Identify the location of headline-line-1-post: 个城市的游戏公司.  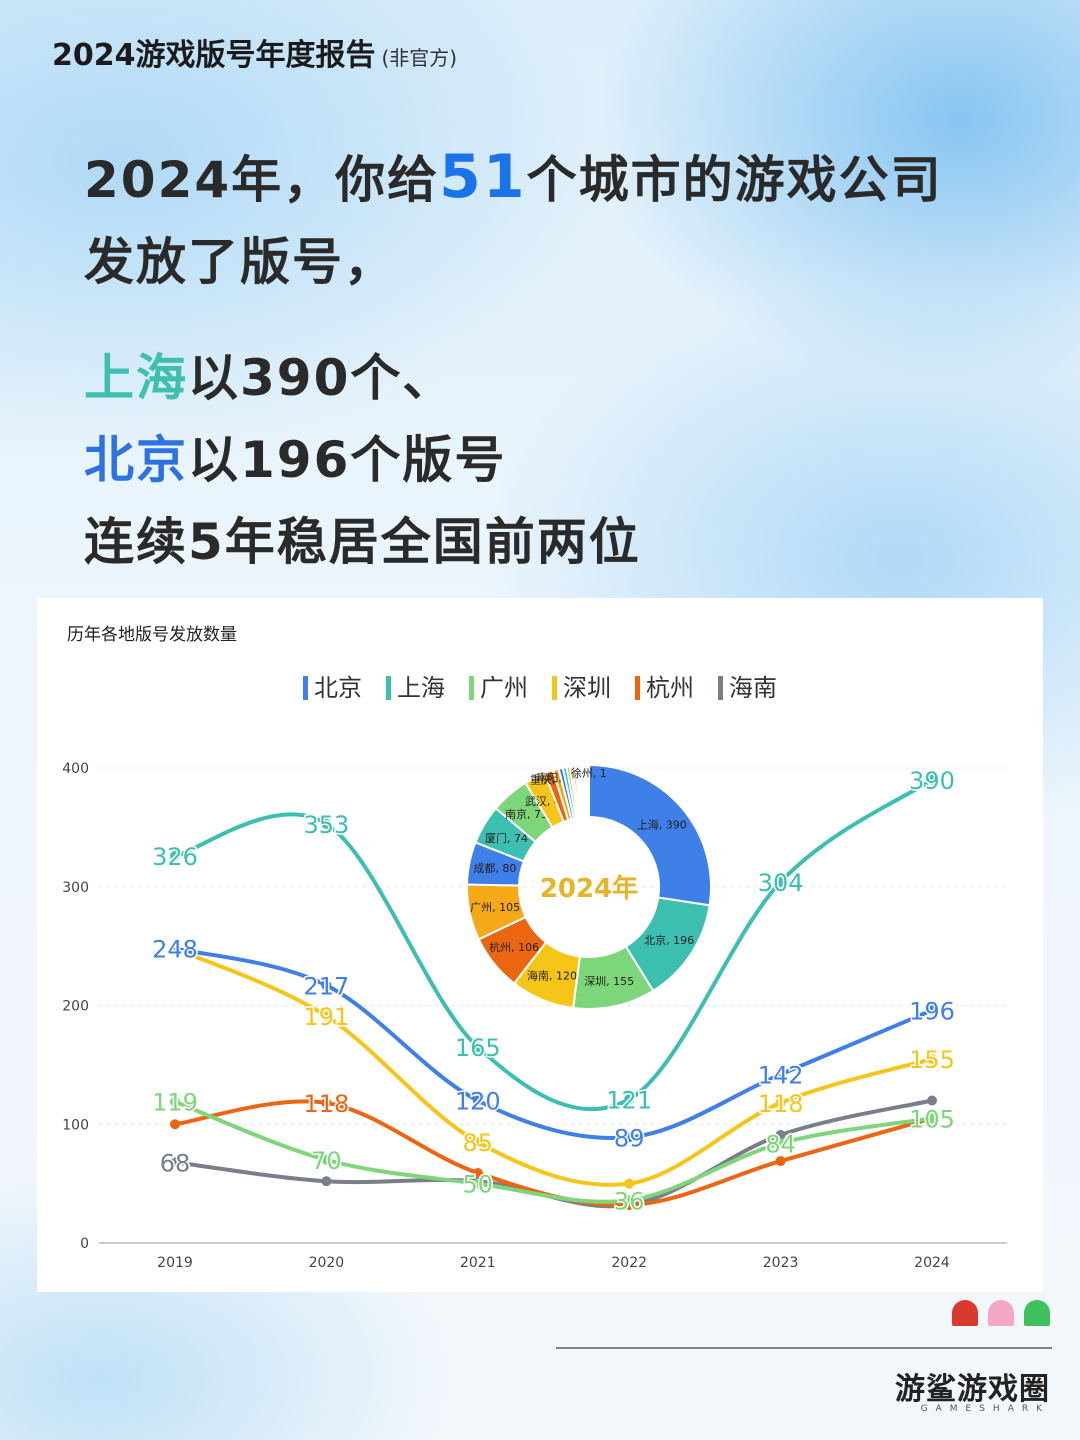
(734, 180).